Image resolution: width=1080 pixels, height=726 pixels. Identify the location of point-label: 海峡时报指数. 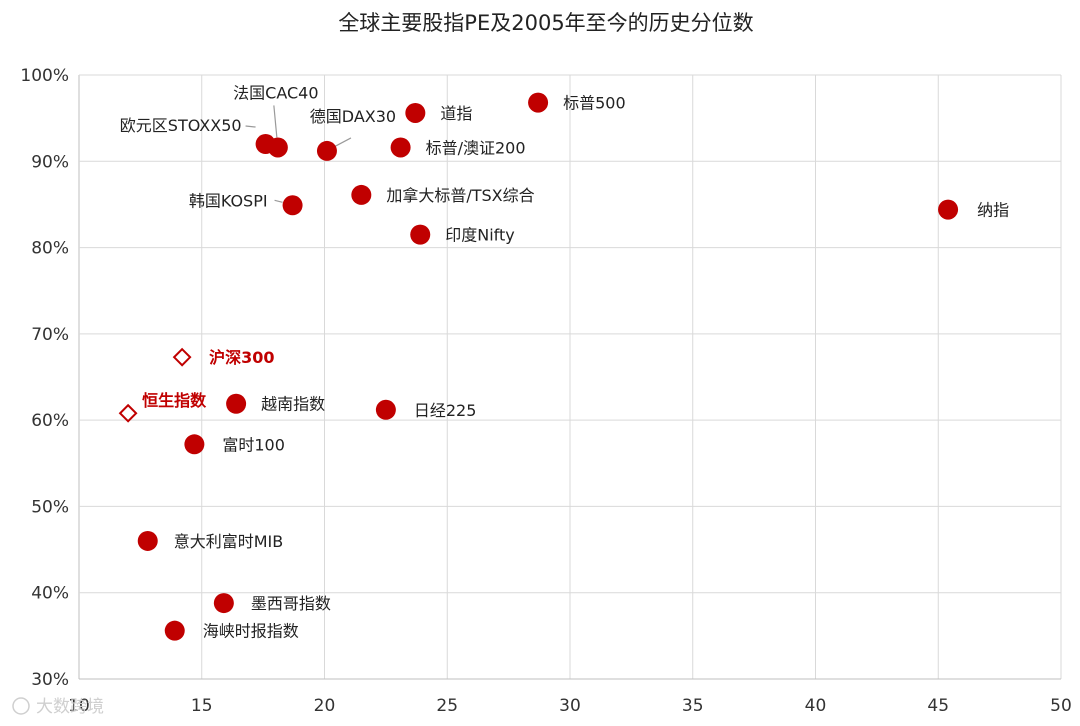
(251, 631).